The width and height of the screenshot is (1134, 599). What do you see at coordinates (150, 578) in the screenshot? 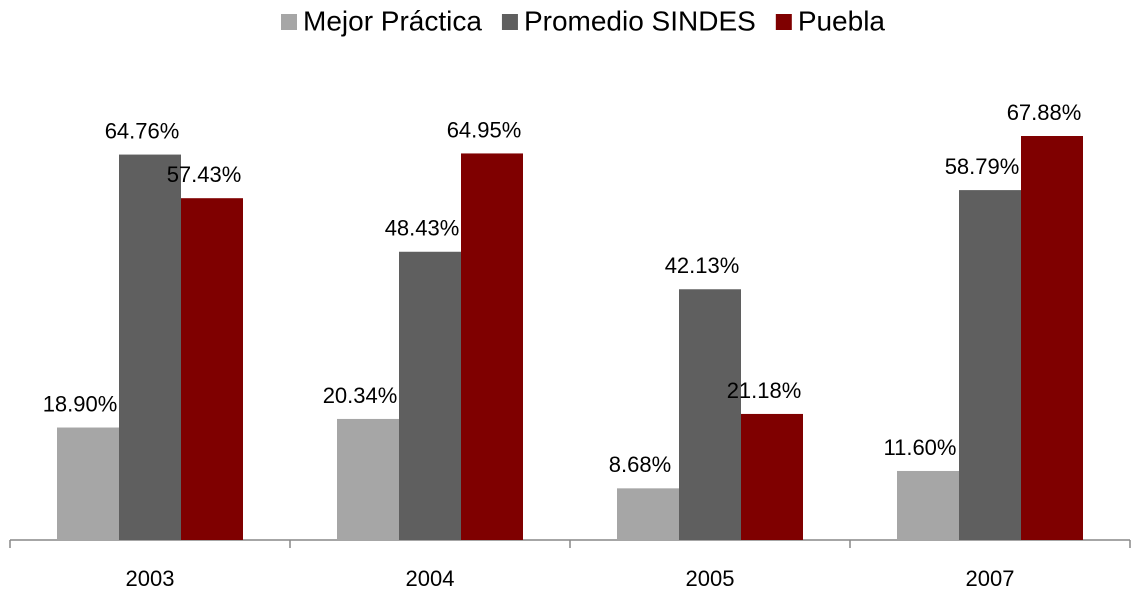
I see `x-tick-label: 2003` at bounding box center [150, 578].